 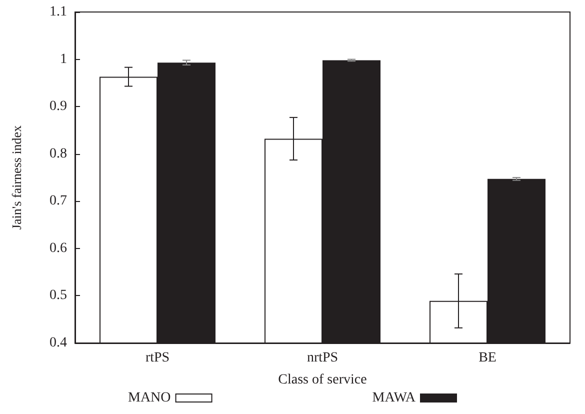 What do you see at coordinates (149, 398) in the screenshot?
I see `legend-label: MANO` at bounding box center [149, 398].